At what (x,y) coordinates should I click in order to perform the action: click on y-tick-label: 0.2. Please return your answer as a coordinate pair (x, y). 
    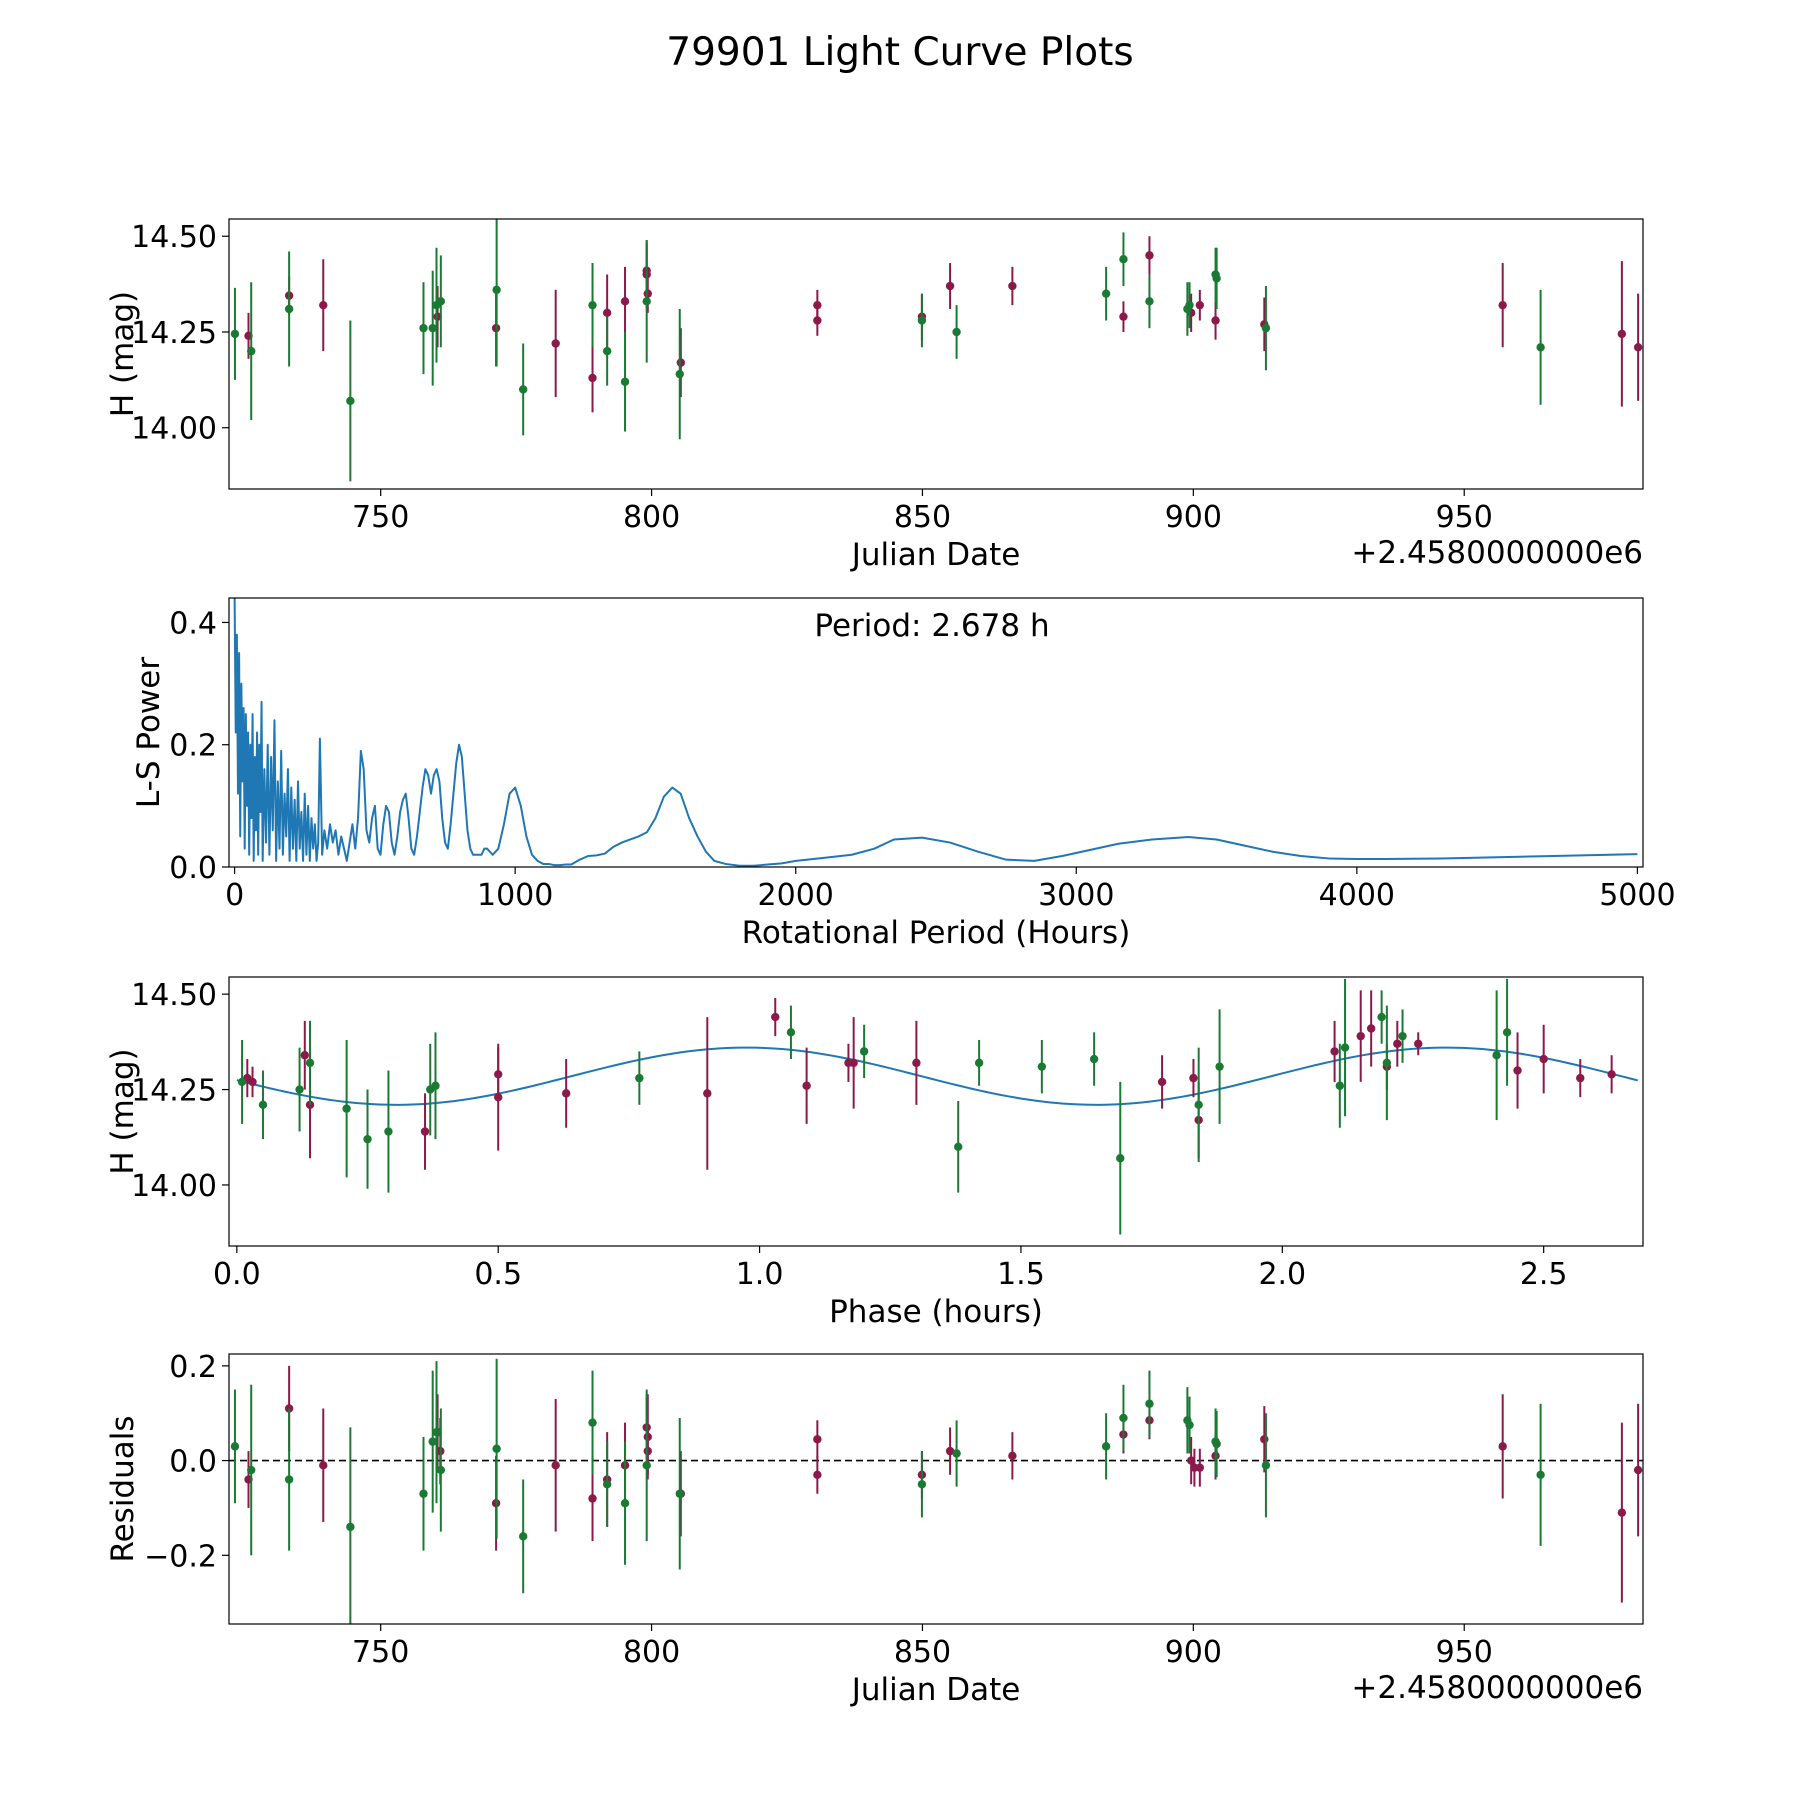
    Looking at the image, I should click on (193, 746).